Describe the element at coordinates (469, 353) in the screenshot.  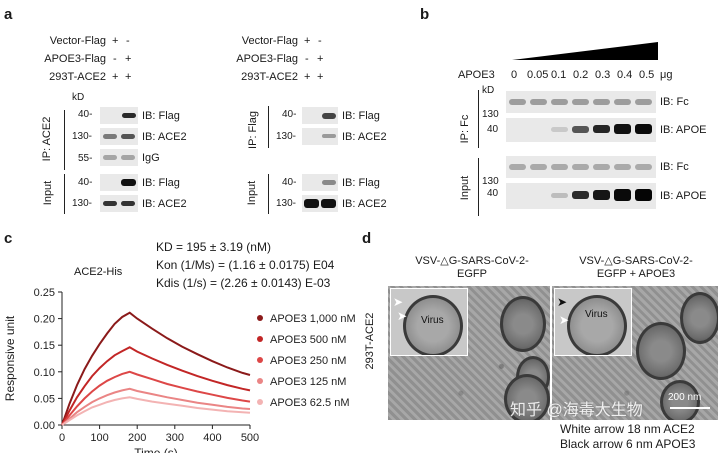
I see `em-image-left: Virus ➤ ➤` at that location.